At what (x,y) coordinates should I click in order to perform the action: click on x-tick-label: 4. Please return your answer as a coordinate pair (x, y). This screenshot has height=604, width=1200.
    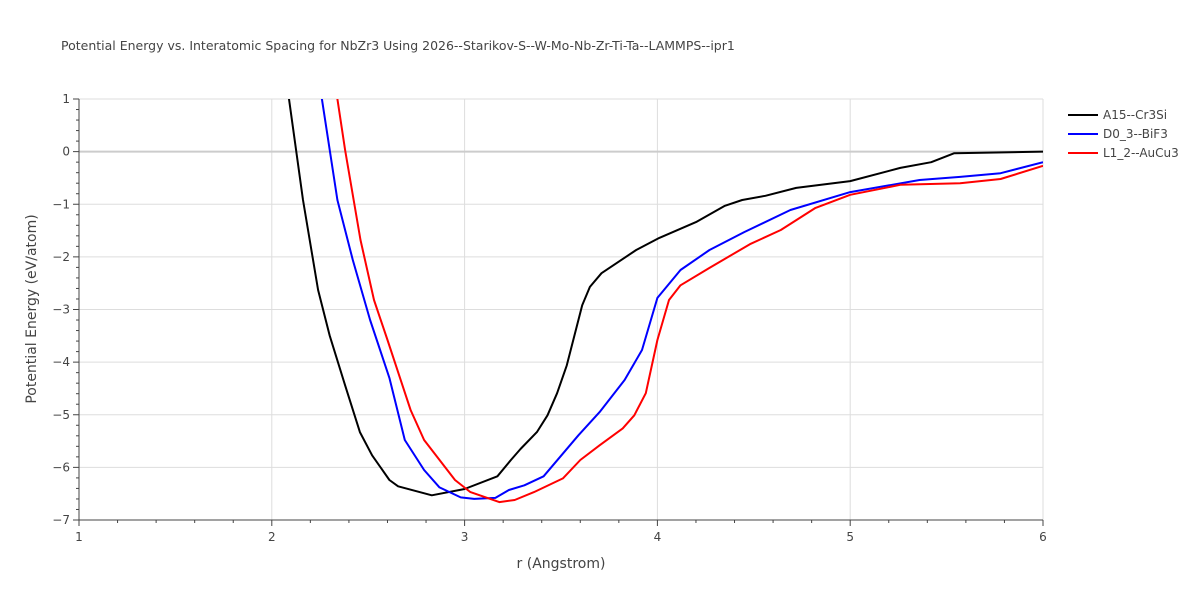
    Looking at the image, I should click on (658, 537).